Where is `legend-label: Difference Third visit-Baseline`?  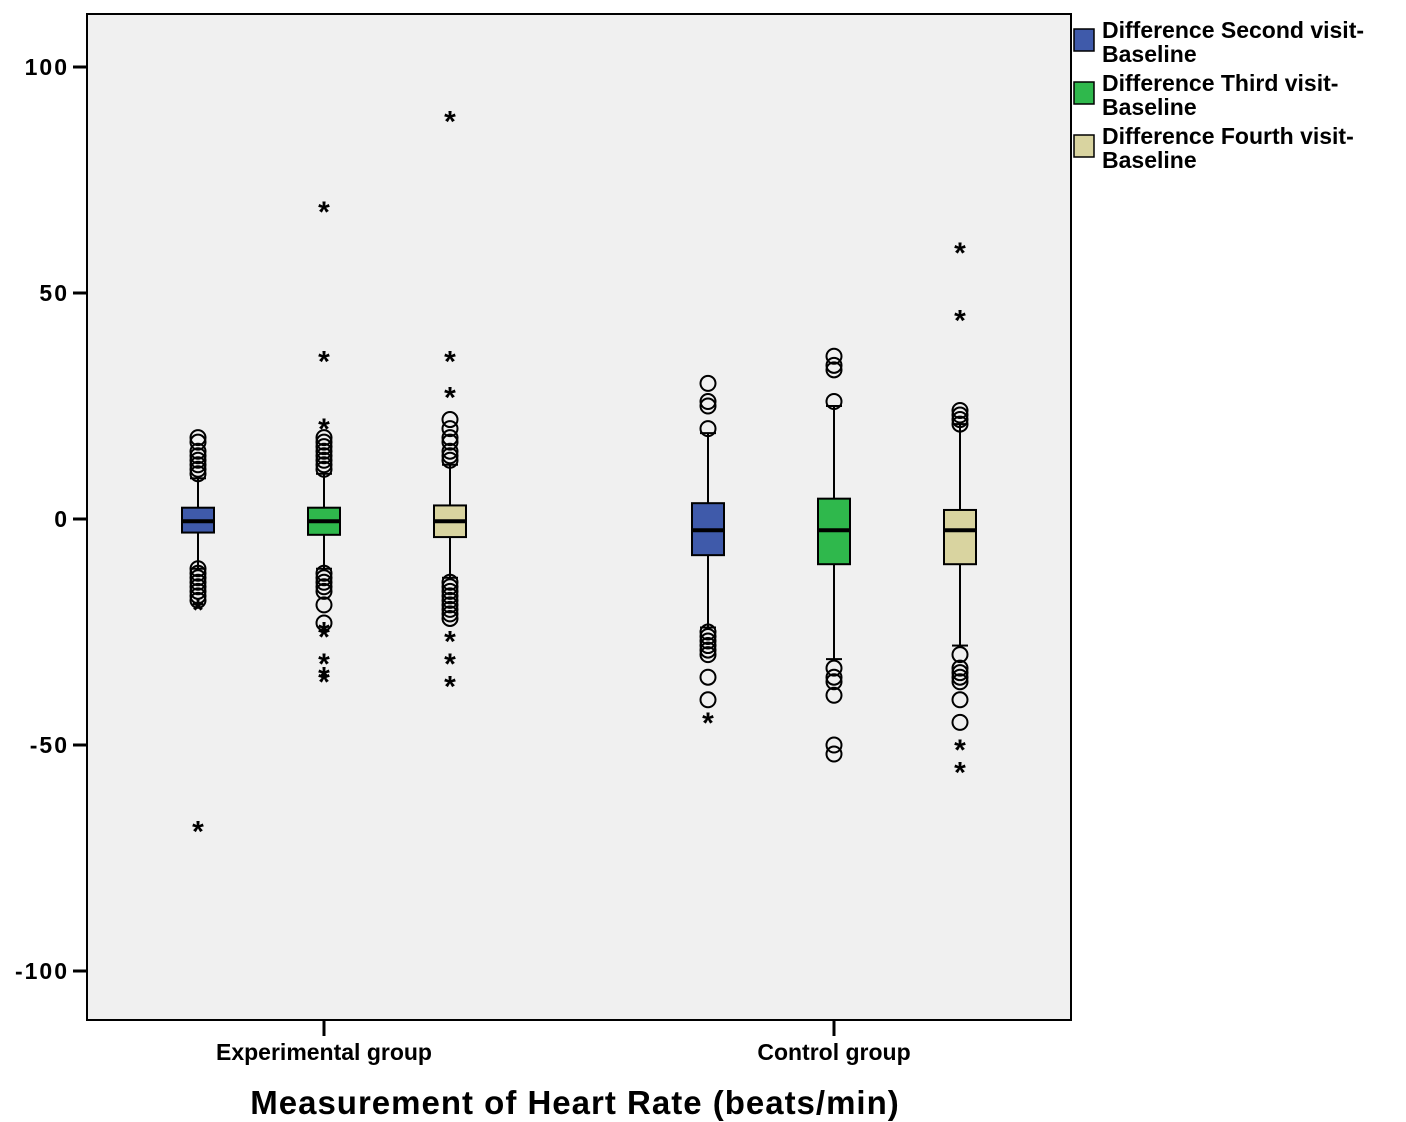
legend-label: Difference Third visit-Baseline is located at coordinates (1220, 95).